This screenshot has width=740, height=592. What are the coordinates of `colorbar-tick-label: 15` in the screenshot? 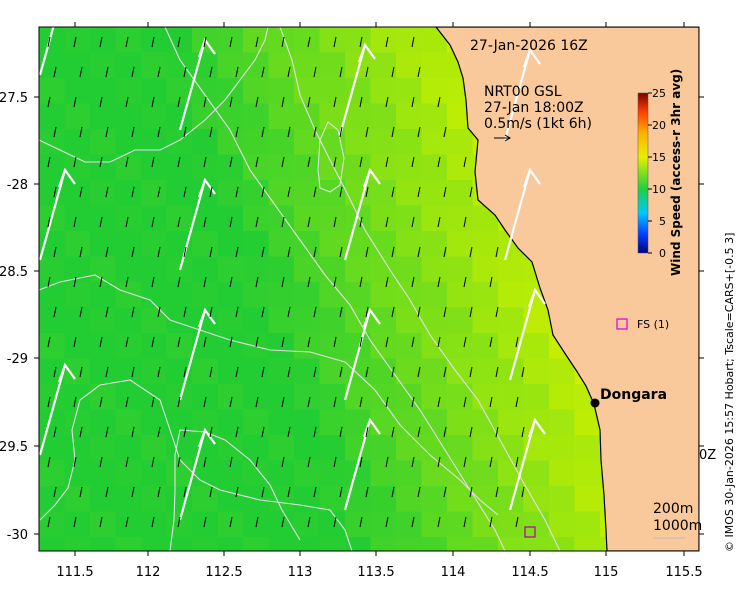 It's located at (659, 157).